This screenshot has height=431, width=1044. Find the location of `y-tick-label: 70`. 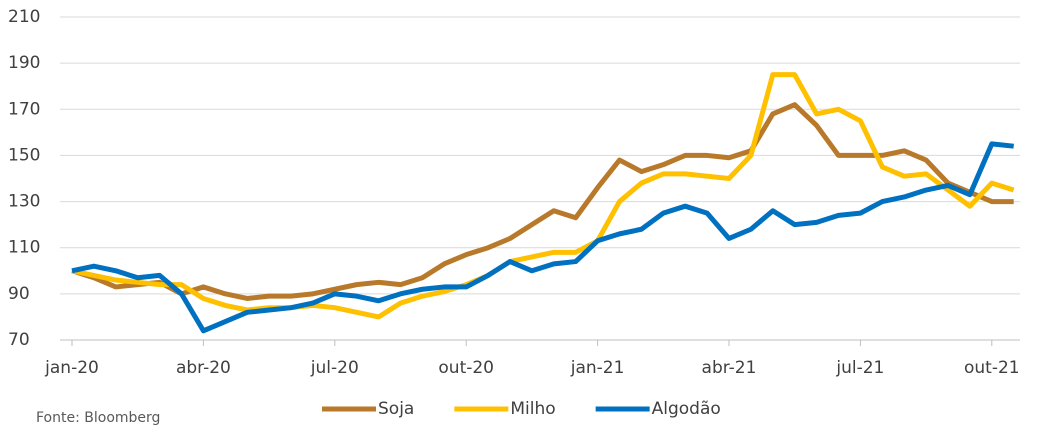

y-tick-label: 70 is located at coordinates (19, 340).